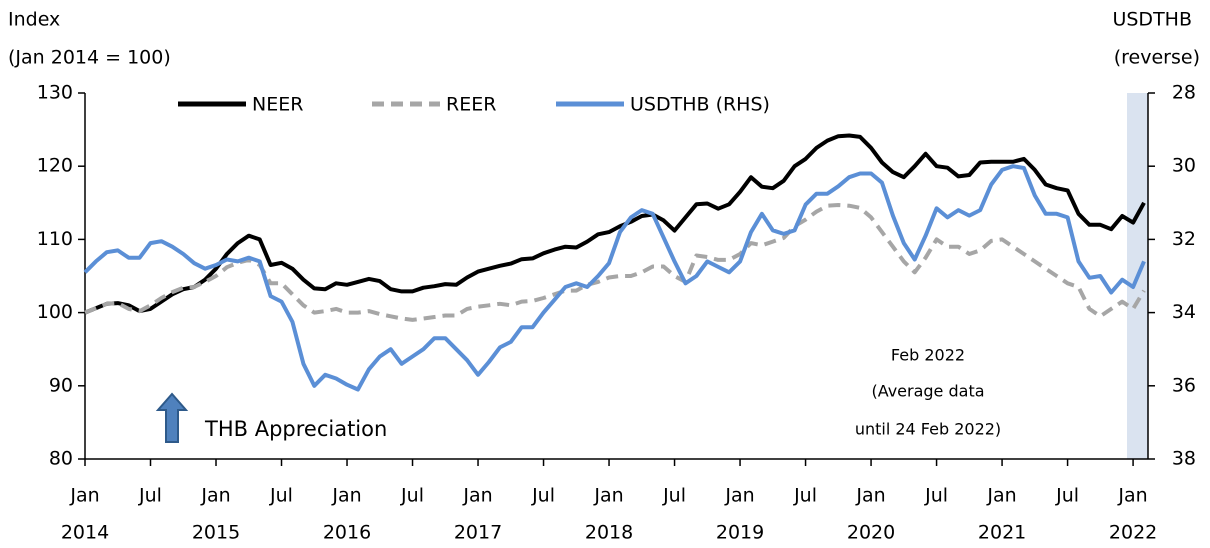 The width and height of the screenshot is (1210, 548). What do you see at coordinates (216, 533) in the screenshot?
I see `x-tick-year: 2015` at bounding box center [216, 533].